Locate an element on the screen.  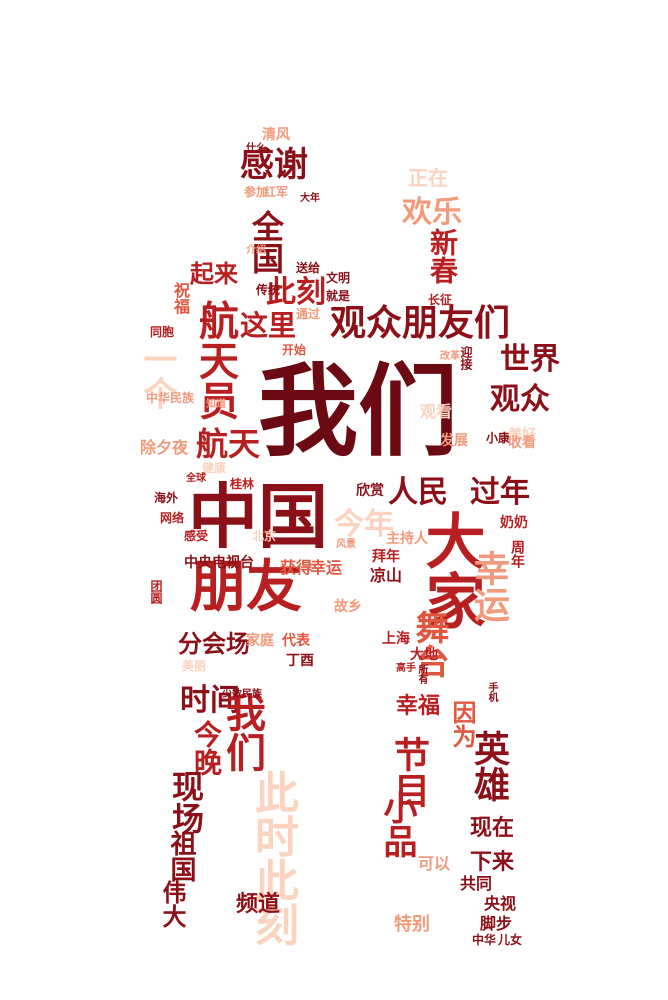
cloud-word: 家庭 is located at coordinates (260, 641).